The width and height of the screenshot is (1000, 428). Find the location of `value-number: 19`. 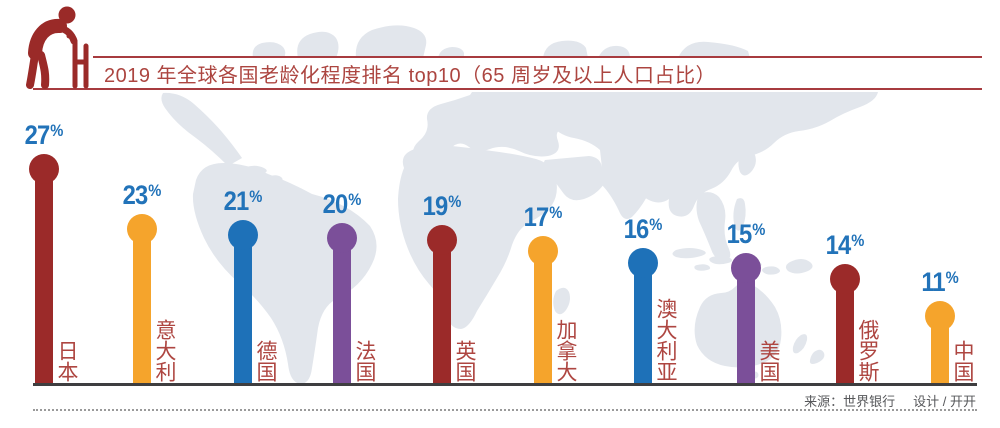

value-number: 19 is located at coordinates (435, 206).